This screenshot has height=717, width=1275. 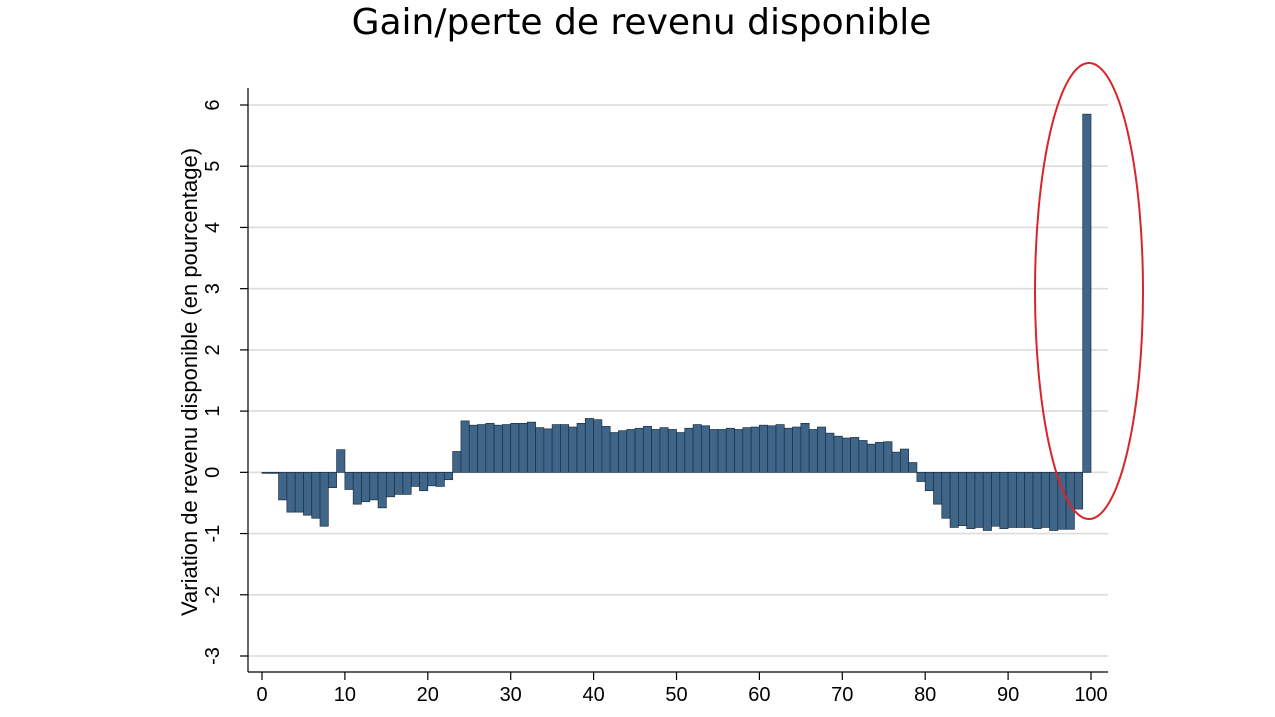 What do you see at coordinates (428, 695) in the screenshot?
I see `x-tick-label: 20` at bounding box center [428, 695].